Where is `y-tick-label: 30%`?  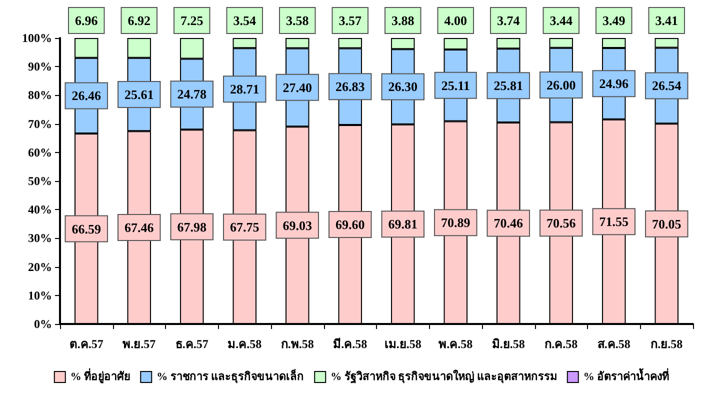
y-tick-label: 30% is located at coordinates (40, 238).